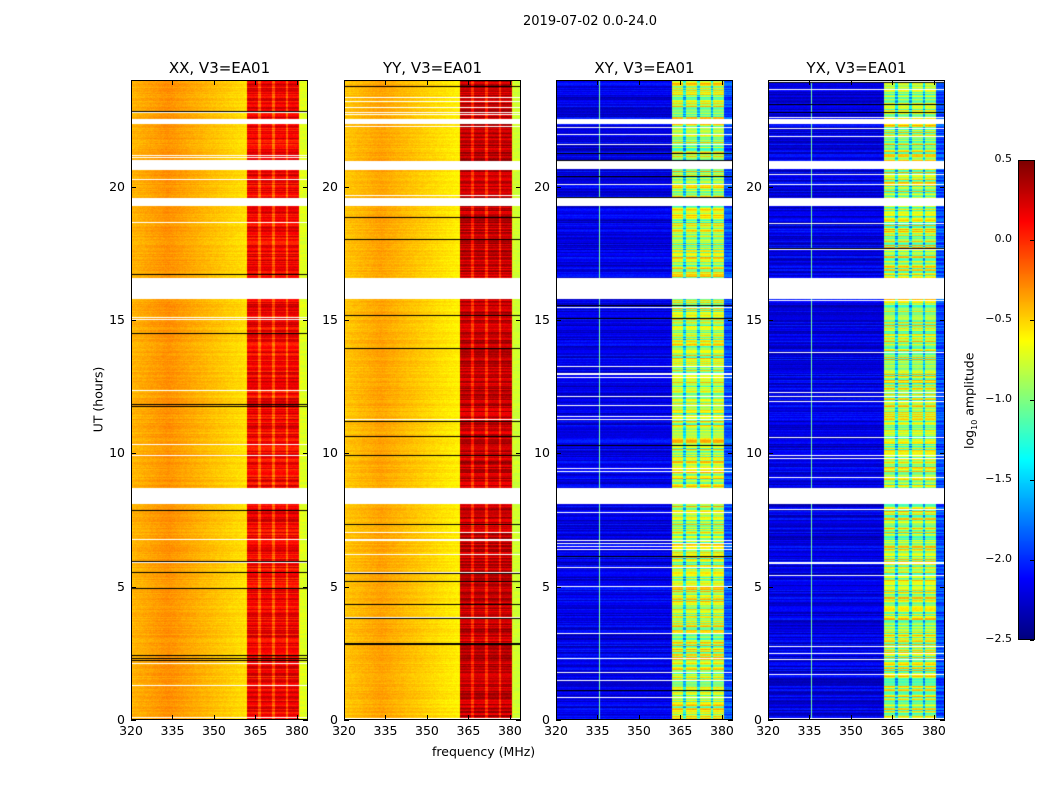  I want to click on colorbar-label: log10 amplitude, so click(970, 401).